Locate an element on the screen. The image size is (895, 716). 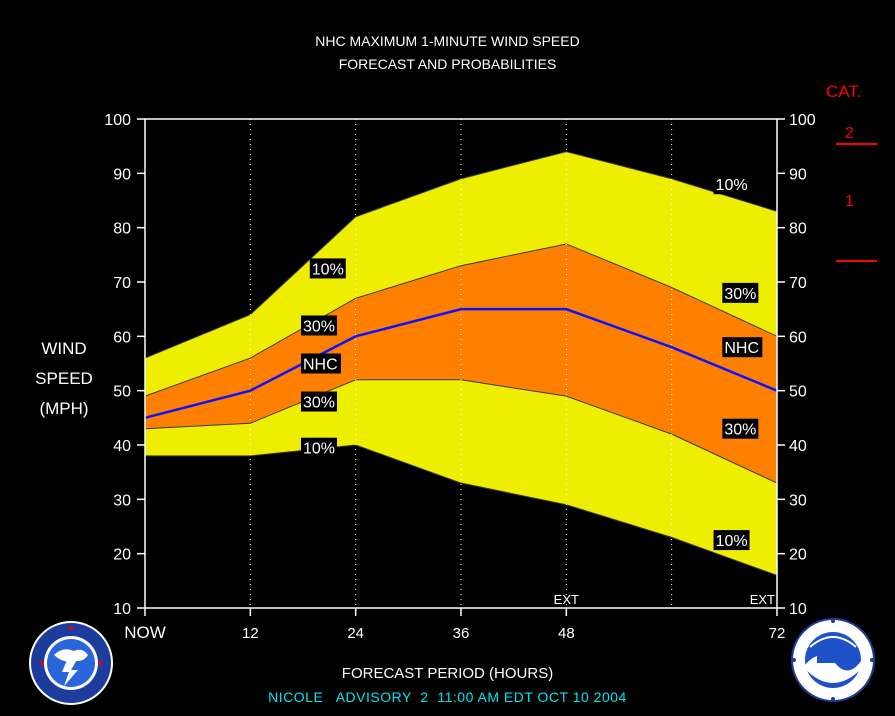
x-tick-label-48: 48 is located at coordinates (566, 633).